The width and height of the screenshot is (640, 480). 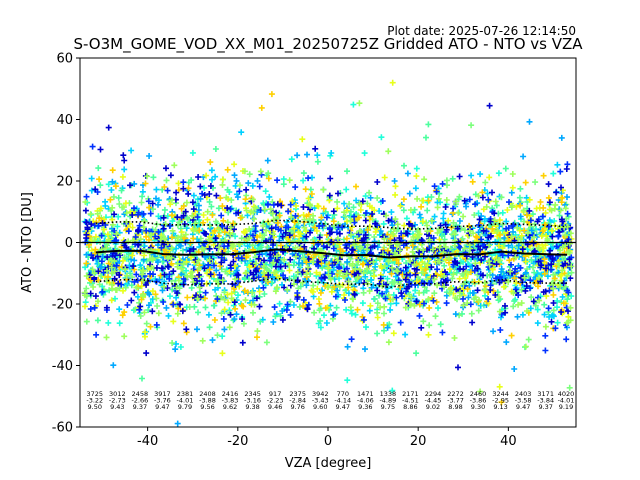 What do you see at coordinates (387, 401) in the screenshot?
I see `stat-mean-13: -4.89` at bounding box center [387, 401].